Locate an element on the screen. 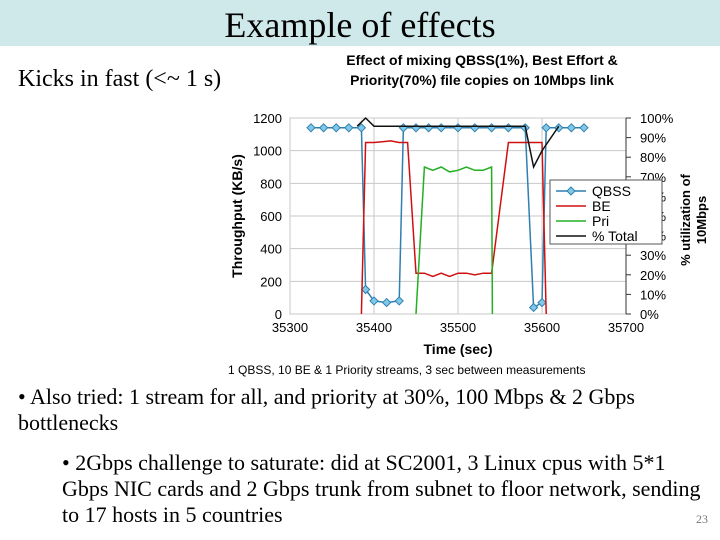  y-tick-label-800: 800 is located at coordinates (271, 183).